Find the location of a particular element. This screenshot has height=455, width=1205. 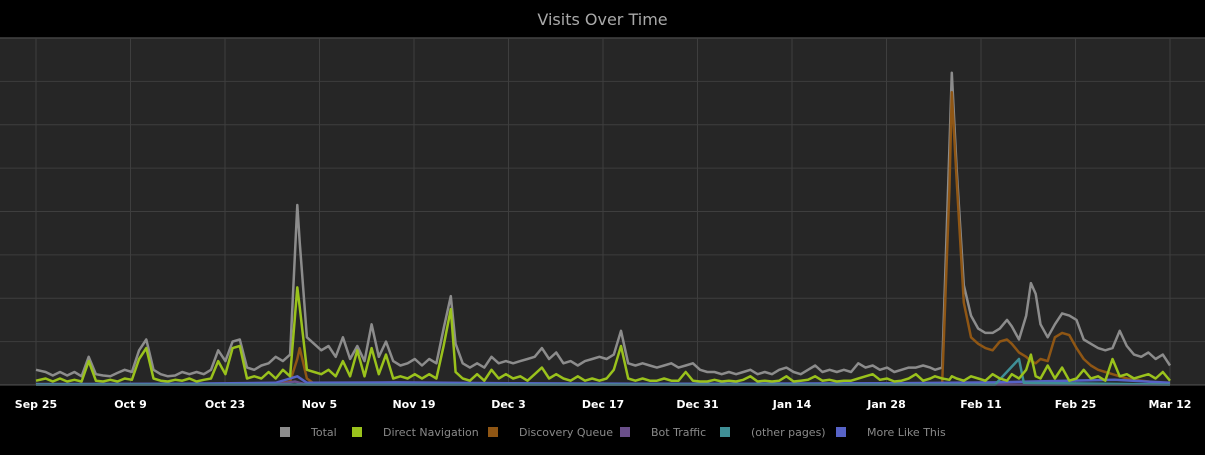

legend-label: Bot Traffic is located at coordinates (678, 432).